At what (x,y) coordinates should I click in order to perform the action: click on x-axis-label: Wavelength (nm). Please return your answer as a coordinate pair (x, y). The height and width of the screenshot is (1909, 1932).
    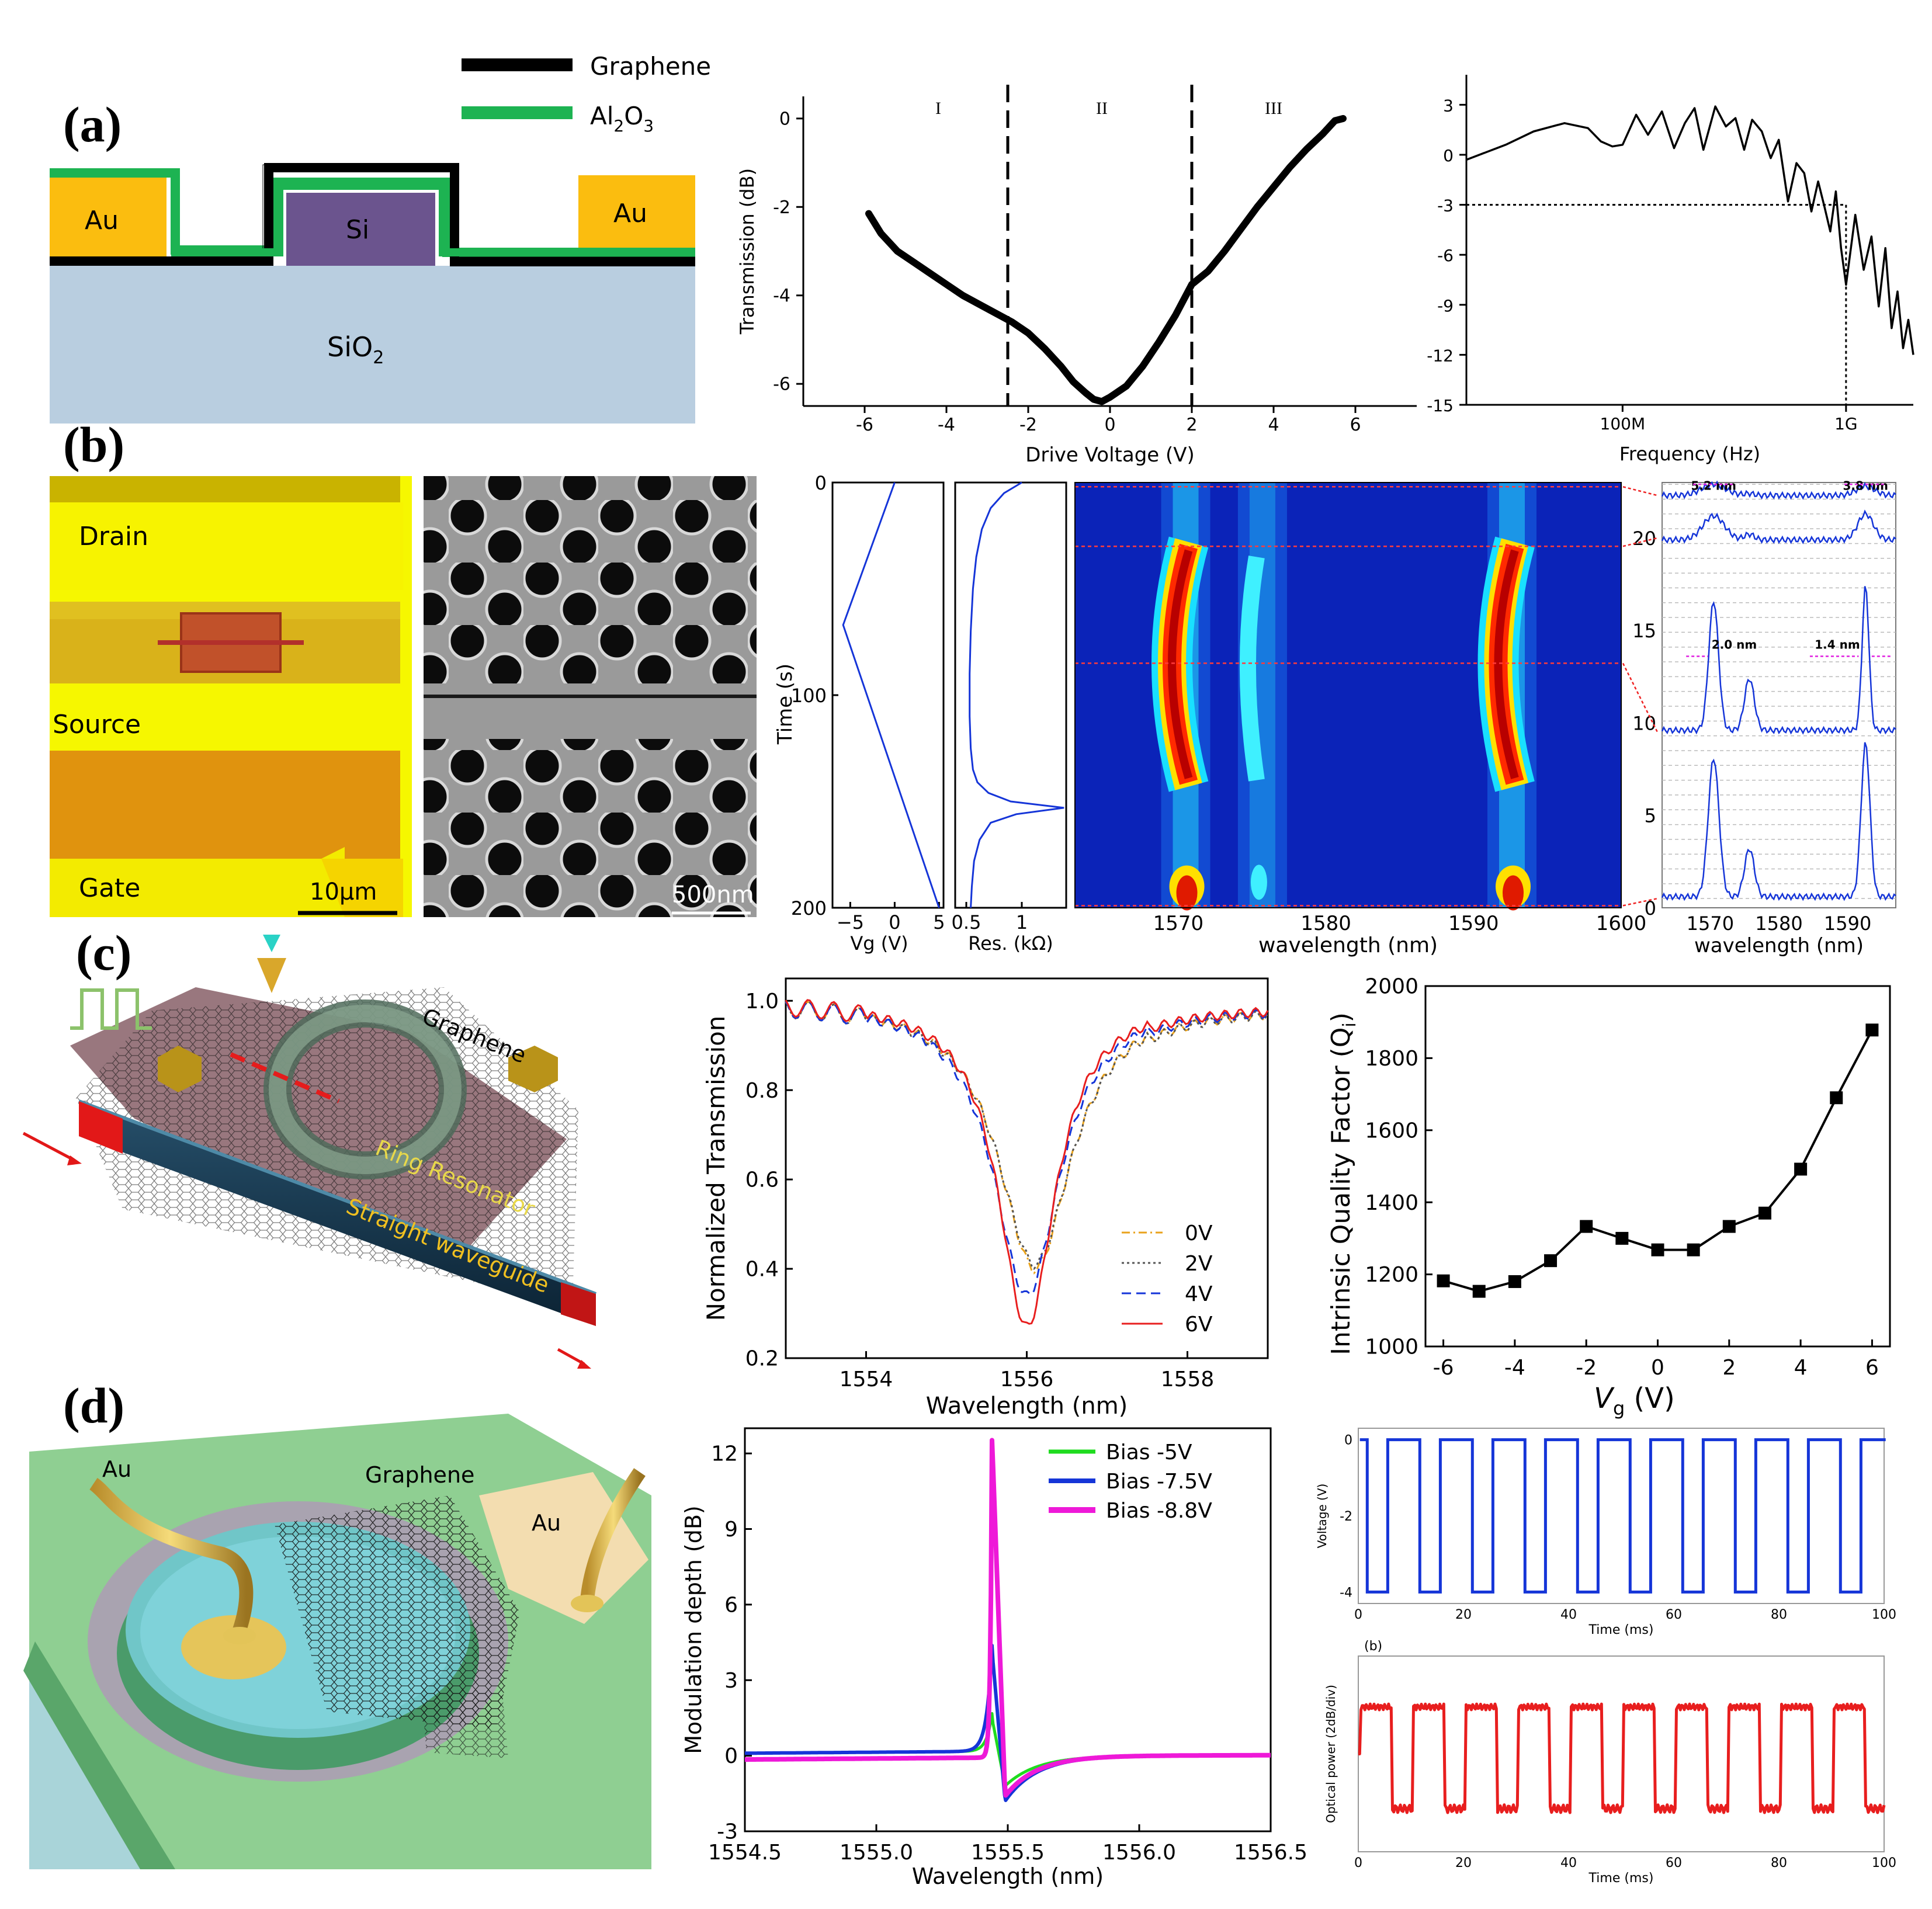
    Looking at the image, I should click on (1008, 1876).